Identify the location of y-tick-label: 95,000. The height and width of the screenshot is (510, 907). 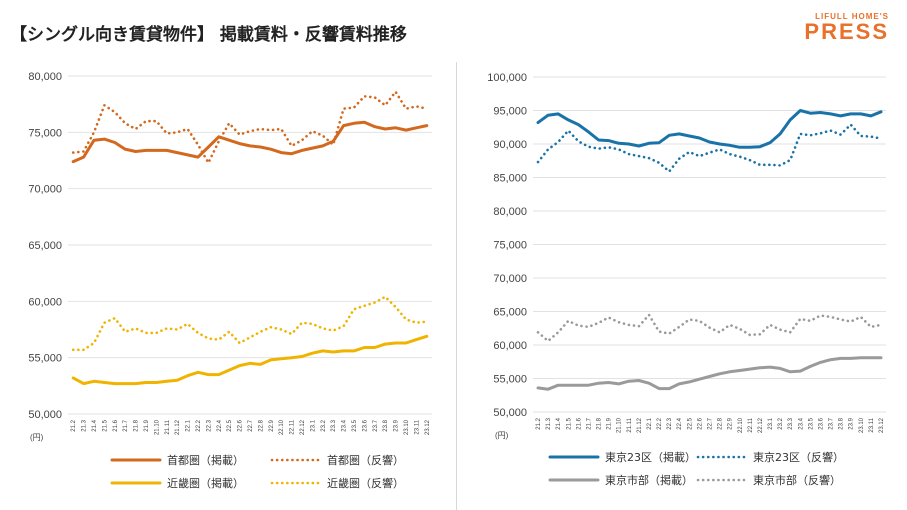
(510, 112).